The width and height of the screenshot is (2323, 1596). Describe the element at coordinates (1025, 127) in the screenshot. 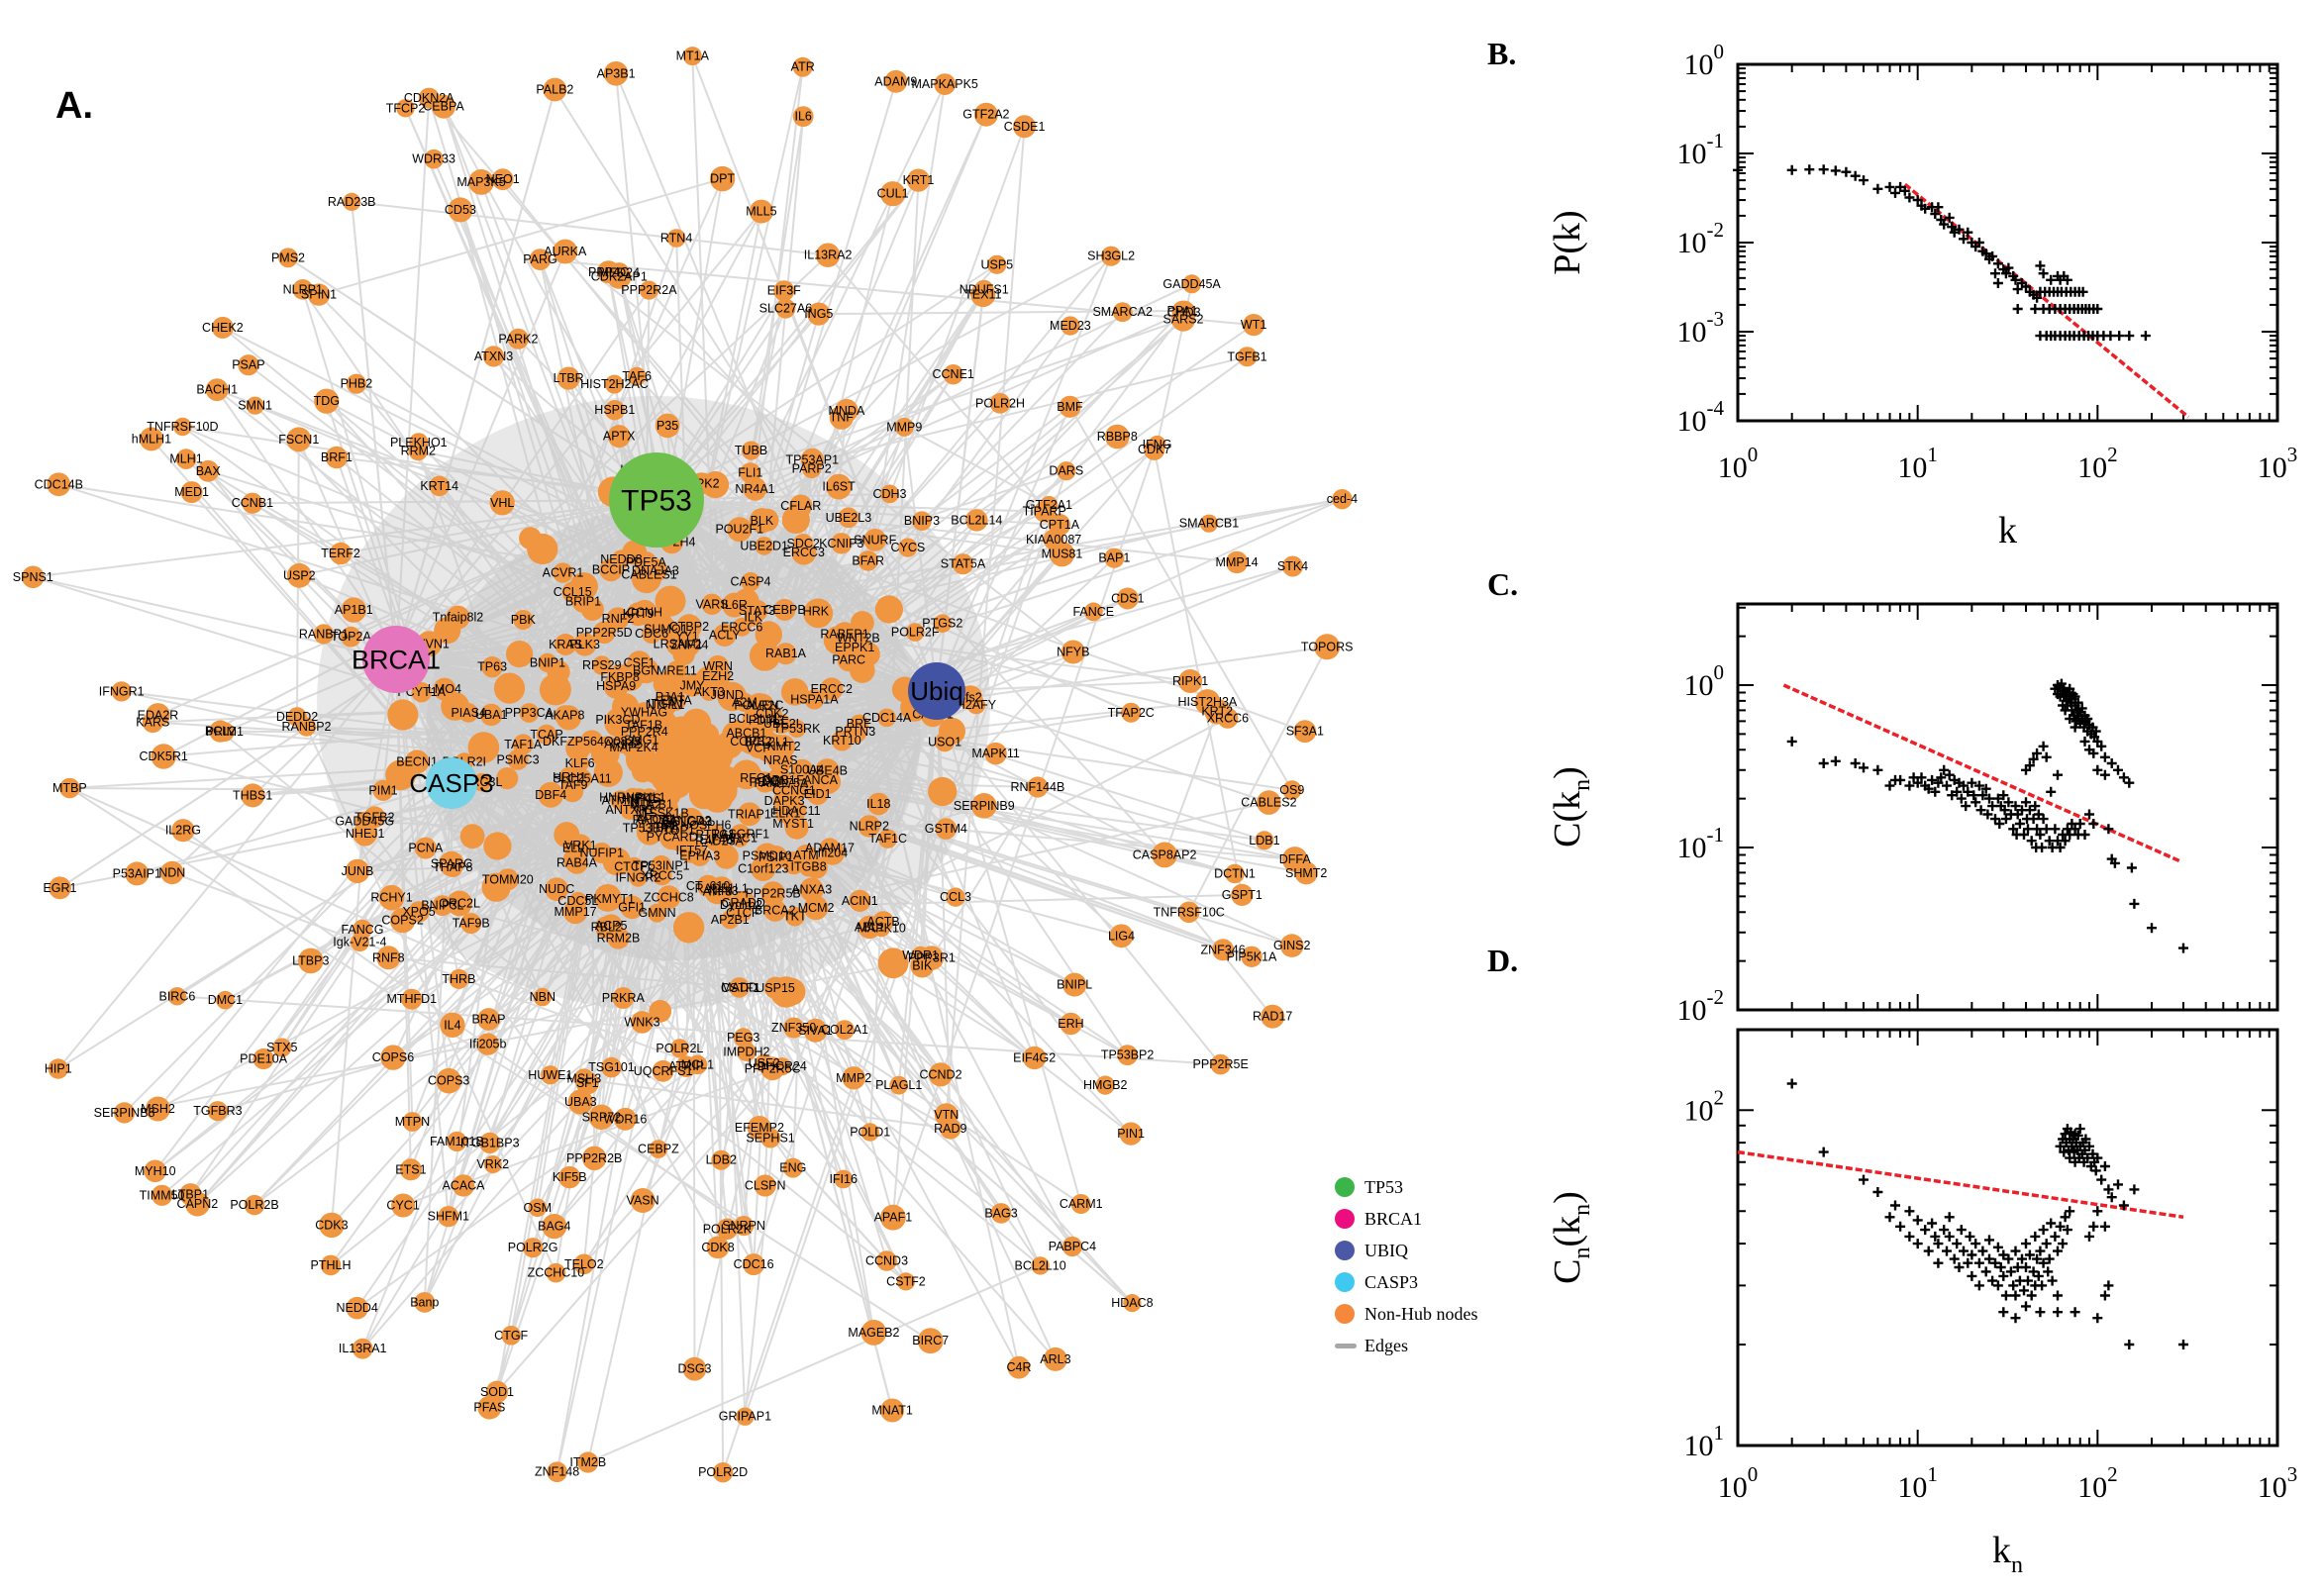

I see `node-label: CSDE1` at that location.